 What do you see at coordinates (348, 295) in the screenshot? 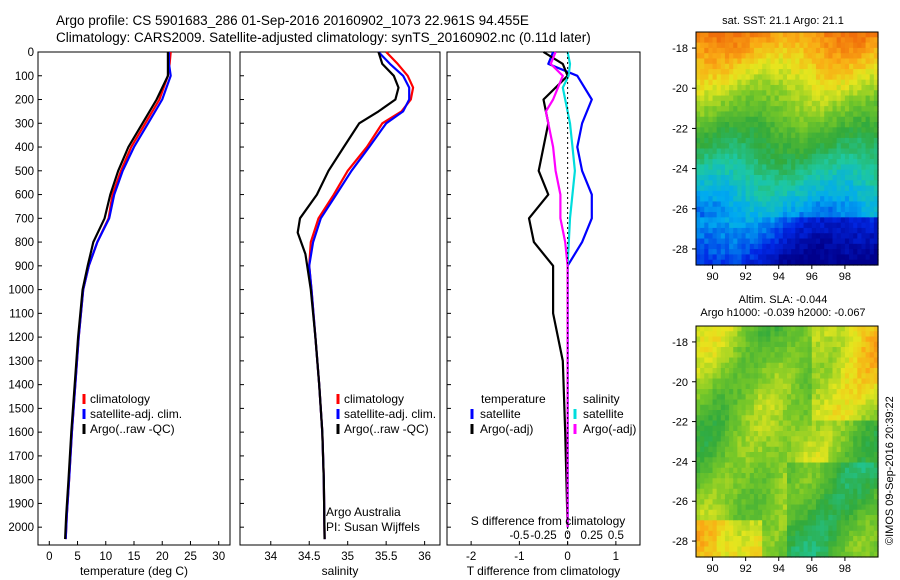
I see `series-line-argo-raw-qc-` at bounding box center [348, 295].